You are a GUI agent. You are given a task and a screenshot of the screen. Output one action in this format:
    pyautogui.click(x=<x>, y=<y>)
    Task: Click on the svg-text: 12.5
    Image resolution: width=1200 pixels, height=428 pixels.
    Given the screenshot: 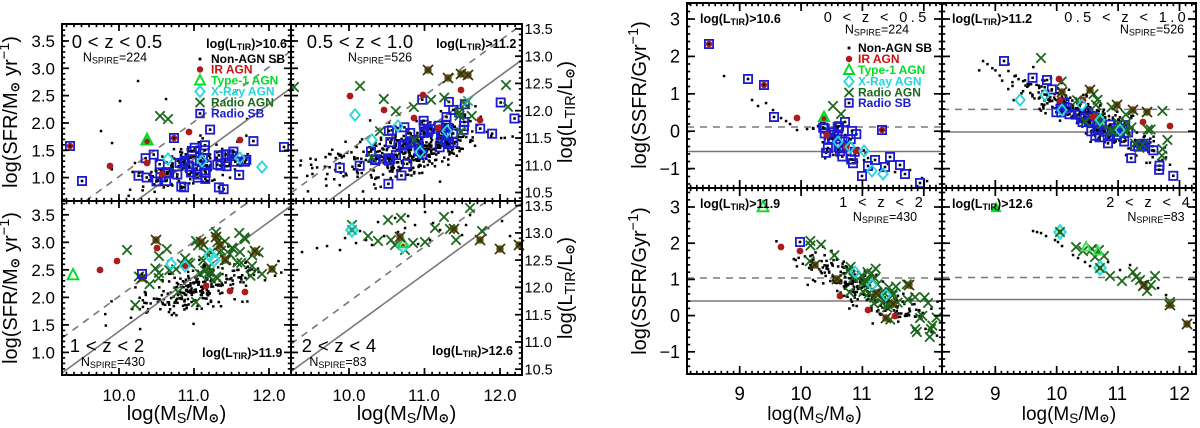 What is the action you would take?
    pyautogui.click(x=539, y=261)
    